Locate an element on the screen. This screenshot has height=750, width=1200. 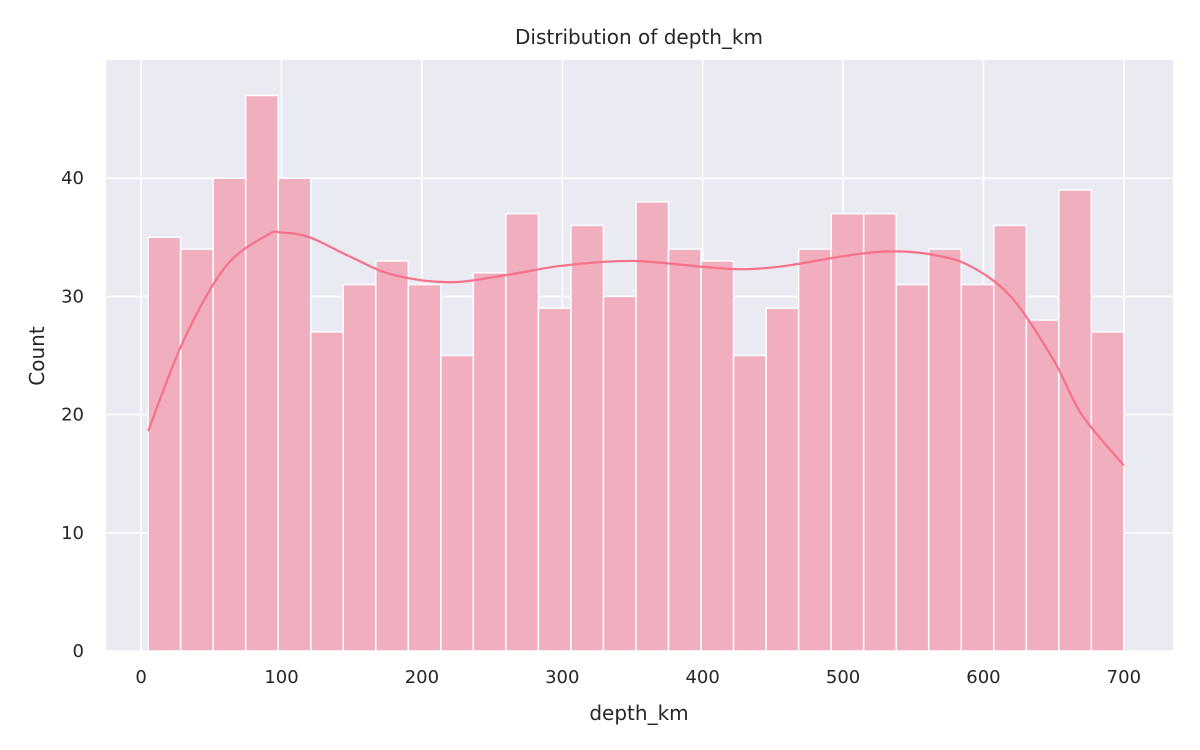
y-axis-label: Count is located at coordinates (37, 356).